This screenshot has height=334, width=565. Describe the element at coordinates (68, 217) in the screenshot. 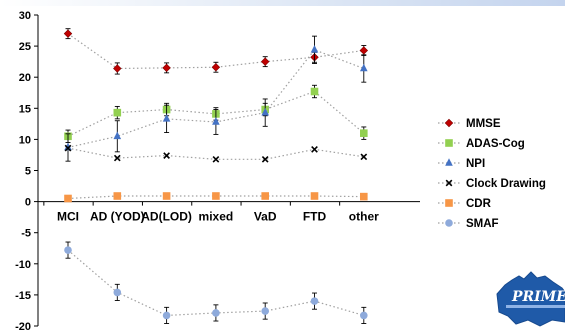

I see `category-label: MCI` at that location.